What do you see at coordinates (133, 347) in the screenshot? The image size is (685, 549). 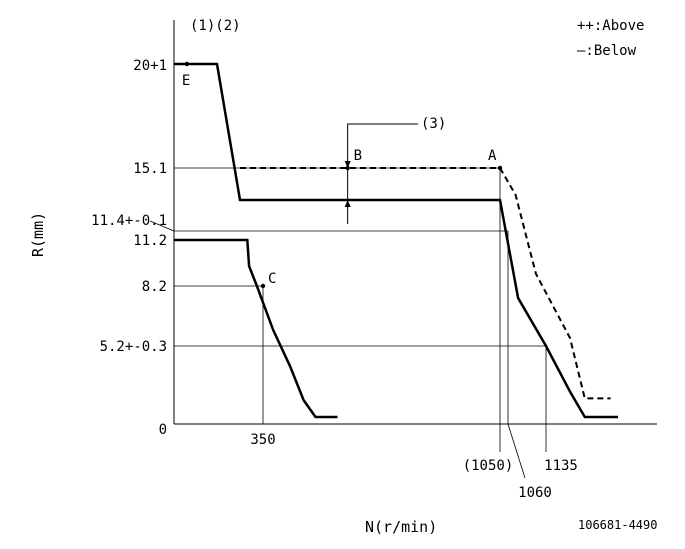 I see `y-tick-label-2: 5.2+-0.3` at bounding box center [133, 347].